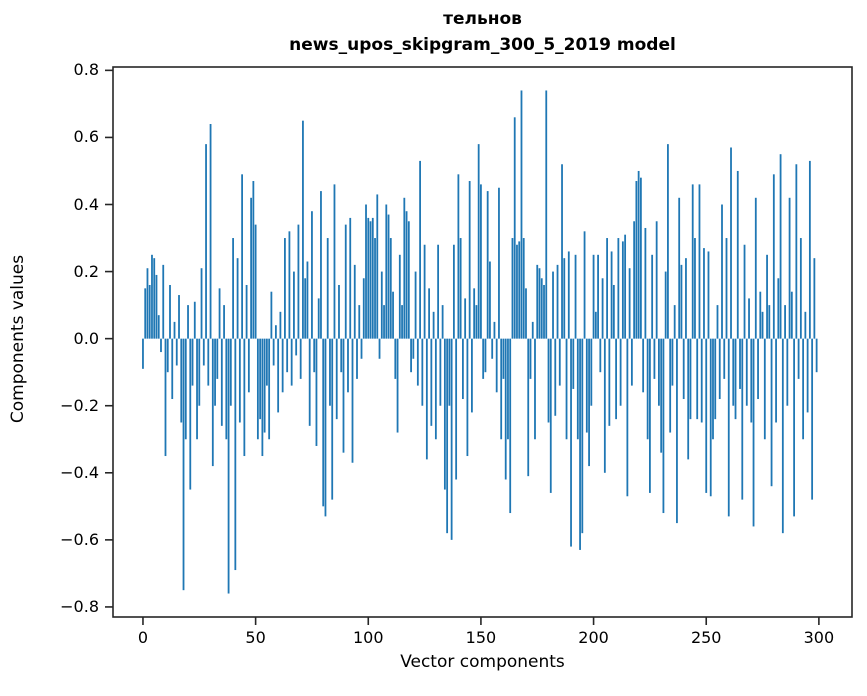 The image size is (867, 696). Describe the element at coordinates (593, 637) in the screenshot. I see `x-tick-label: 200` at that location.